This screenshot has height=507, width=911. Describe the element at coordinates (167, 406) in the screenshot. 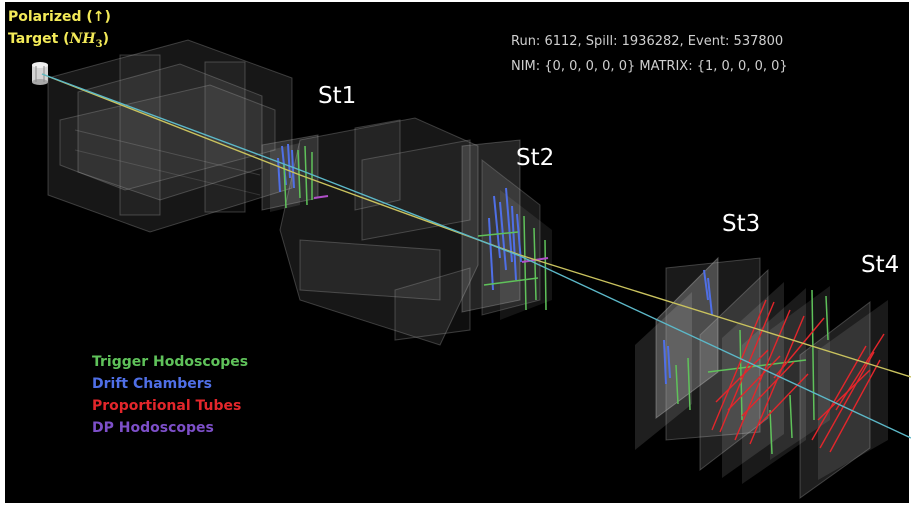

I see `legend-proportional-tubes: Proportional Tubes` at that location.